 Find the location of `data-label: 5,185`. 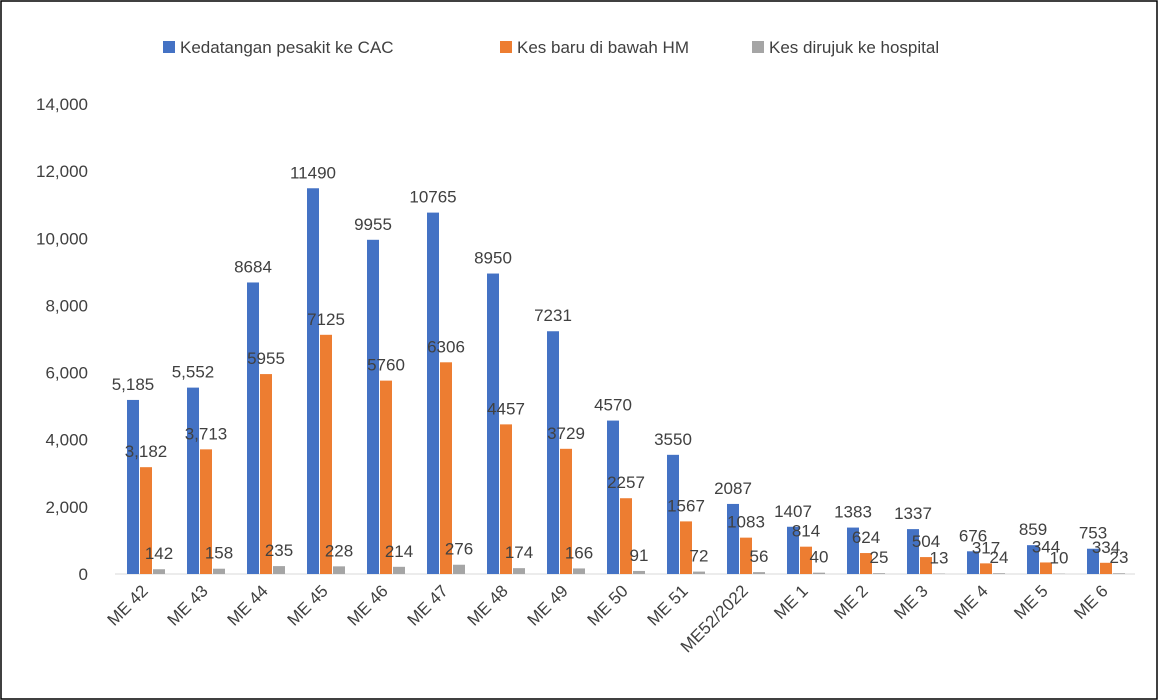

data-label: 5,185 is located at coordinates (133, 384).